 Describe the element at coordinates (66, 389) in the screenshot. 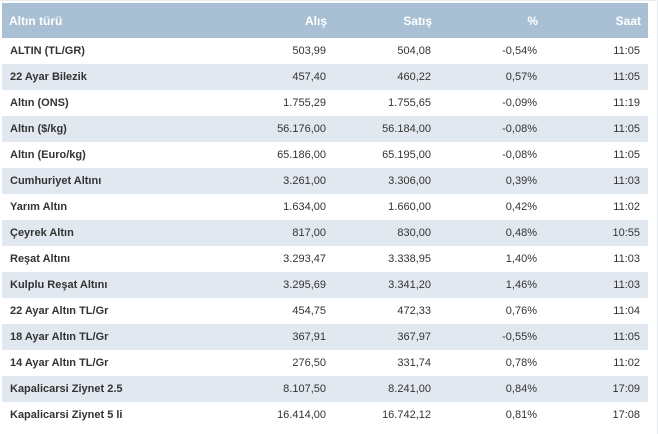

I see `cell-gold-type: Kapalicarsi Ziynet 2.5` at that location.